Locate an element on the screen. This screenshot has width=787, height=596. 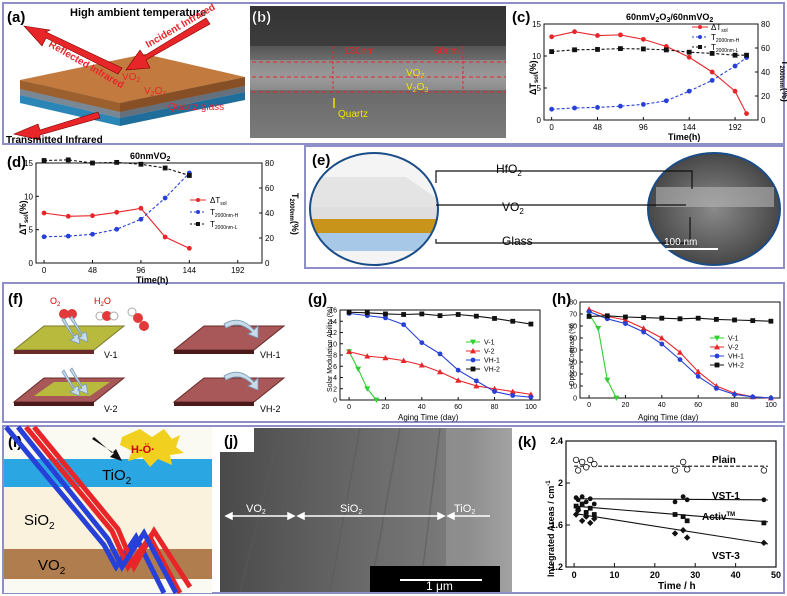
panel-d-ylabel-left: ΔTsol(%) is located at coordinates (24, 217).